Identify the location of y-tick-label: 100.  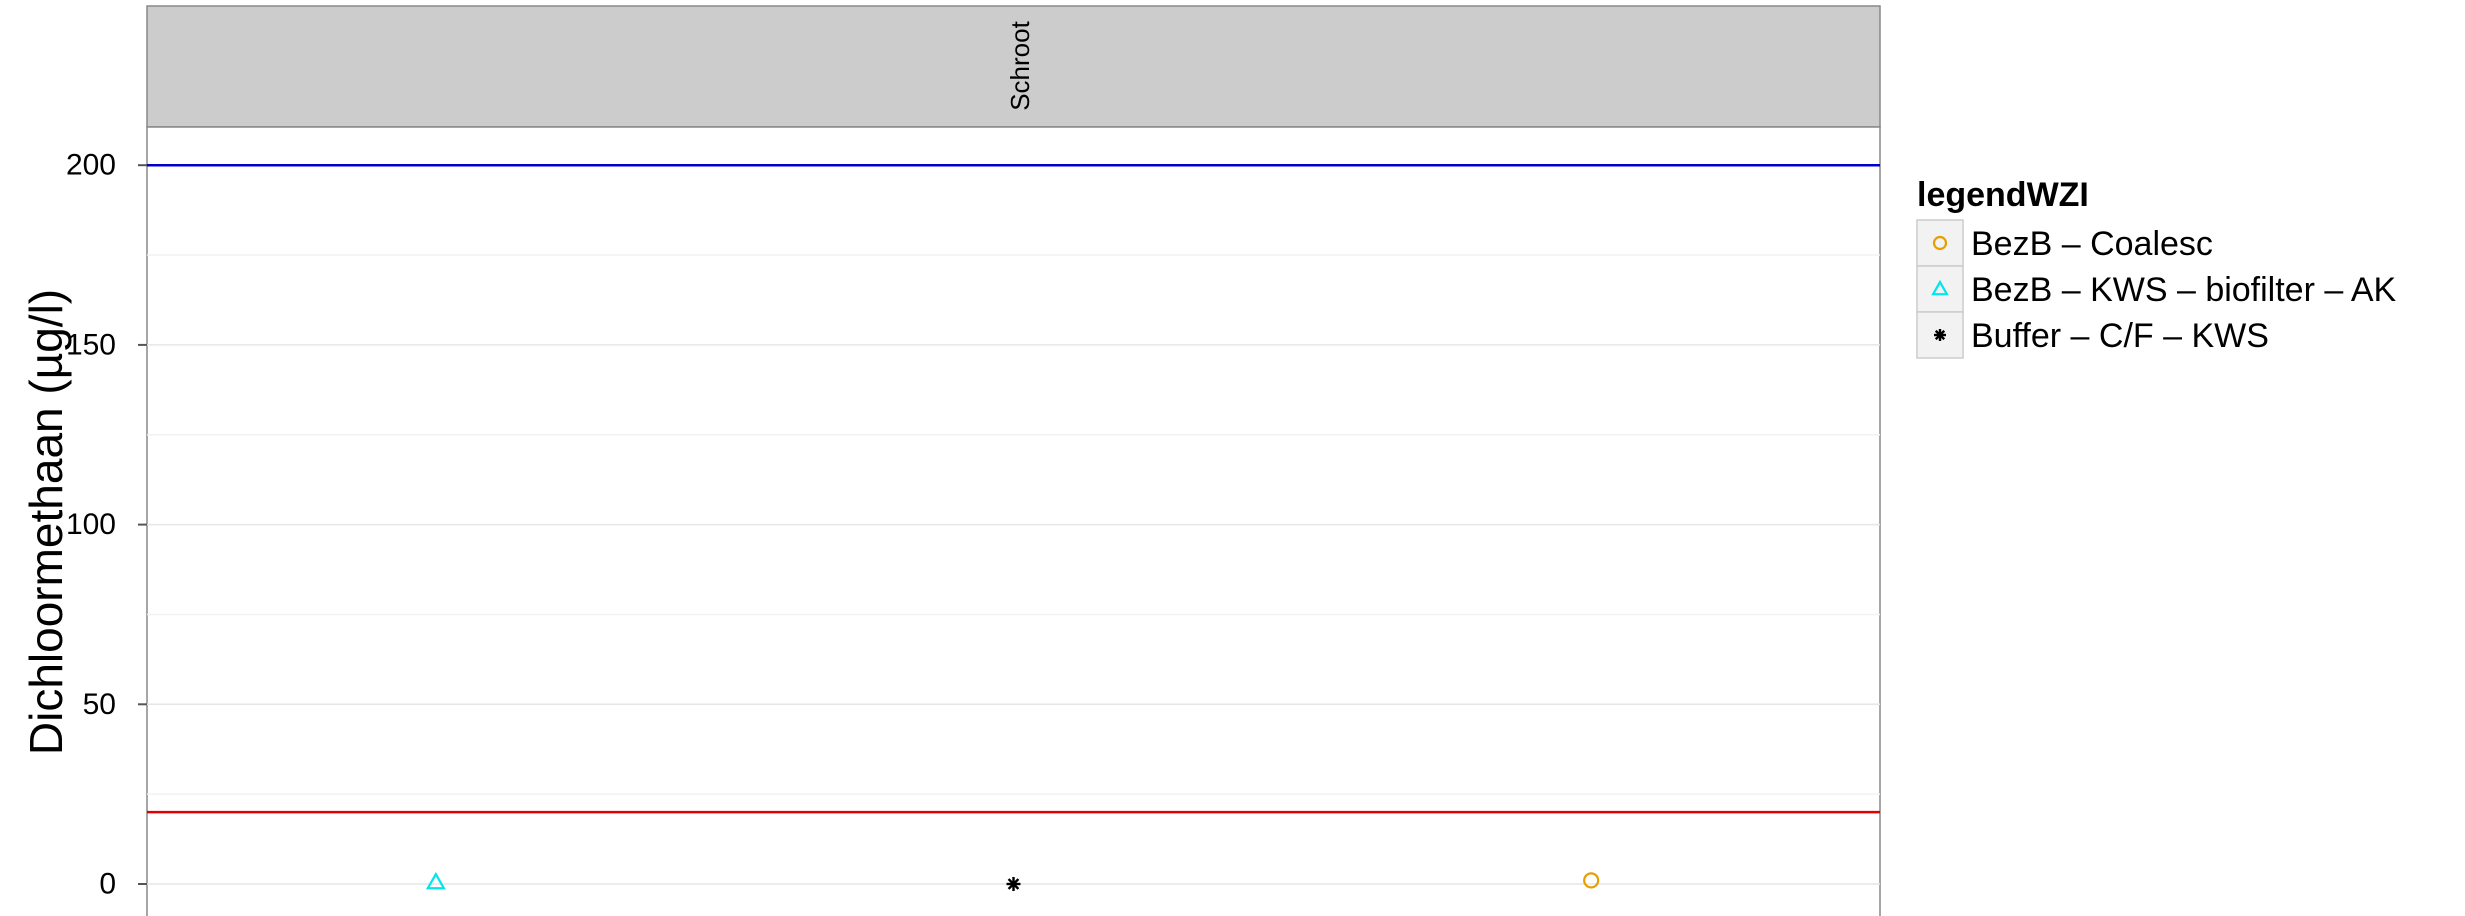
(91, 524).